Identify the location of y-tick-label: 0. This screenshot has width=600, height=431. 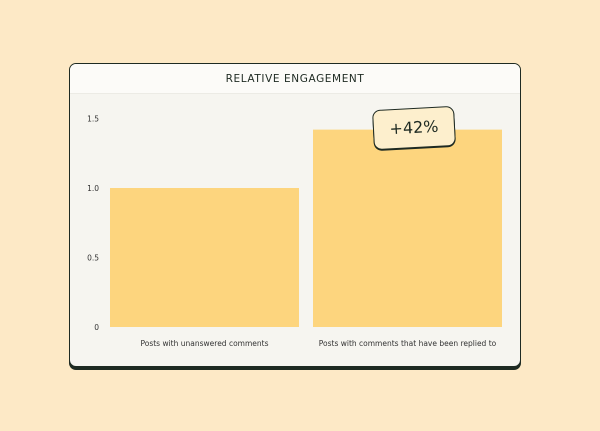
(96, 327).